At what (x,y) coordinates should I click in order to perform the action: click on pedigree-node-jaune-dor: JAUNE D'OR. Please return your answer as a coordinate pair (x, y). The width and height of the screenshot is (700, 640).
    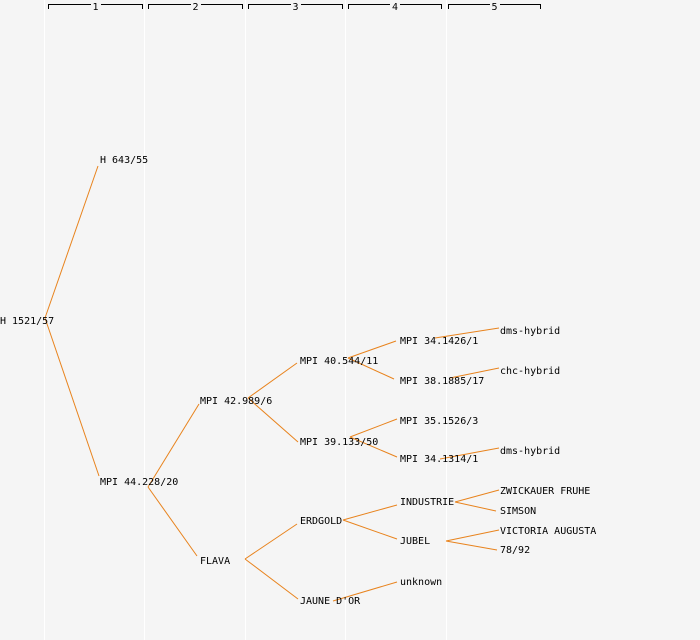
    Looking at the image, I should click on (330, 601).